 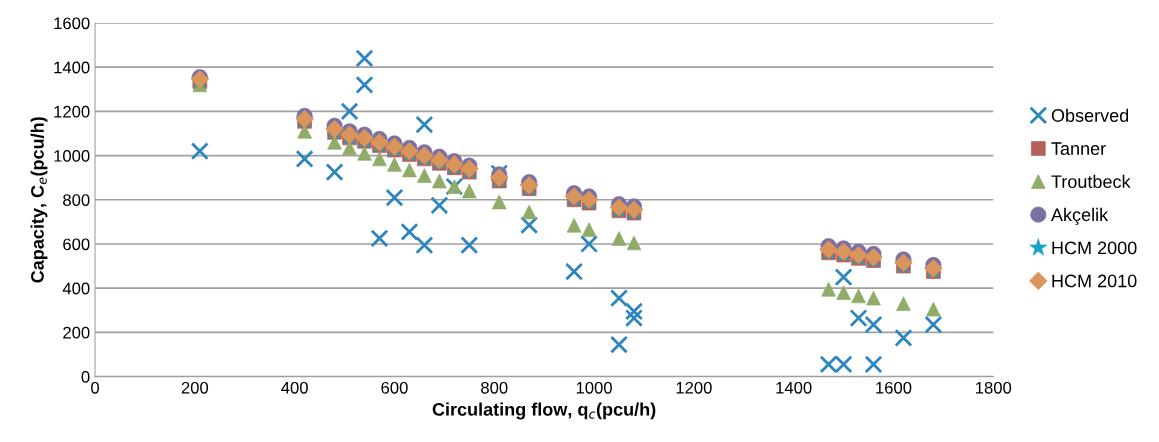 I want to click on y-tick-label: 400, so click(x=76, y=288).